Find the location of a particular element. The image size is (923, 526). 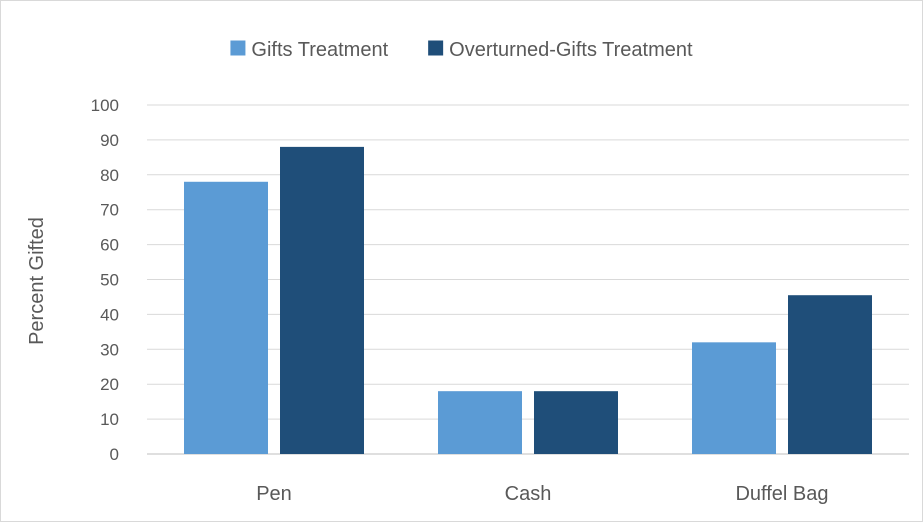

x-axis-ticks: Pen Cash Duffel Bag is located at coordinates (542, 494).